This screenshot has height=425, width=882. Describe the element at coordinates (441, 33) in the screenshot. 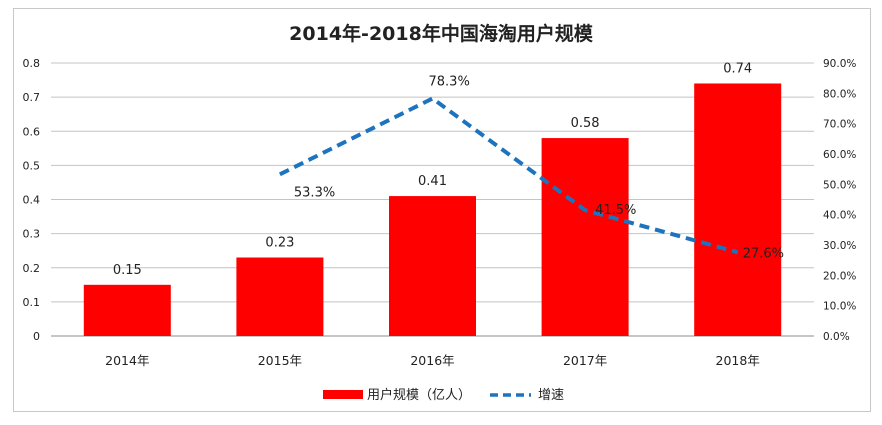

I see `chart-title: 2014年-2018年中国海淘用户规模` at that location.